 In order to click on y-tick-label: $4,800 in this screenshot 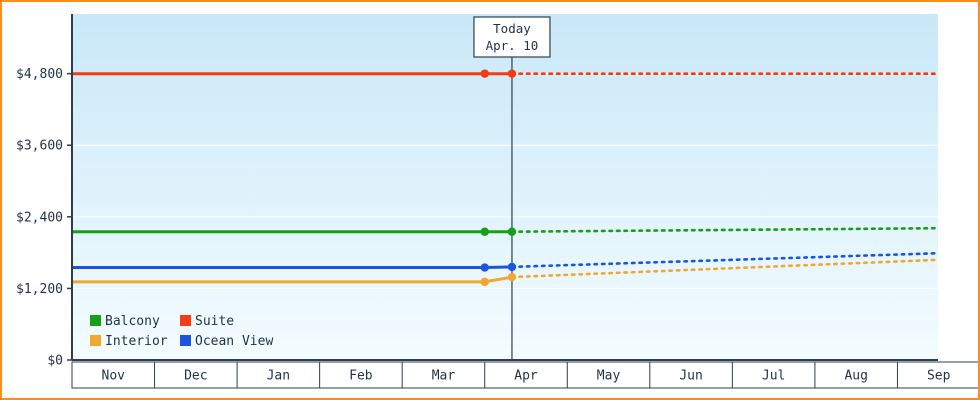, I will do `click(39, 74)`.